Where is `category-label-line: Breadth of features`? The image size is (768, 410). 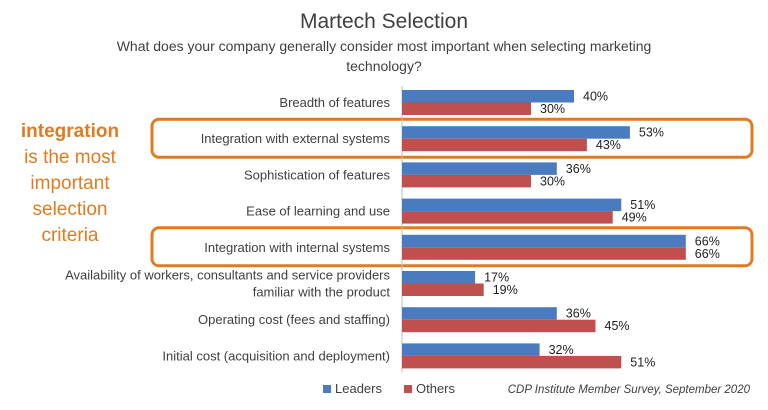
category-label-line: Breadth of features is located at coordinates (334, 102).